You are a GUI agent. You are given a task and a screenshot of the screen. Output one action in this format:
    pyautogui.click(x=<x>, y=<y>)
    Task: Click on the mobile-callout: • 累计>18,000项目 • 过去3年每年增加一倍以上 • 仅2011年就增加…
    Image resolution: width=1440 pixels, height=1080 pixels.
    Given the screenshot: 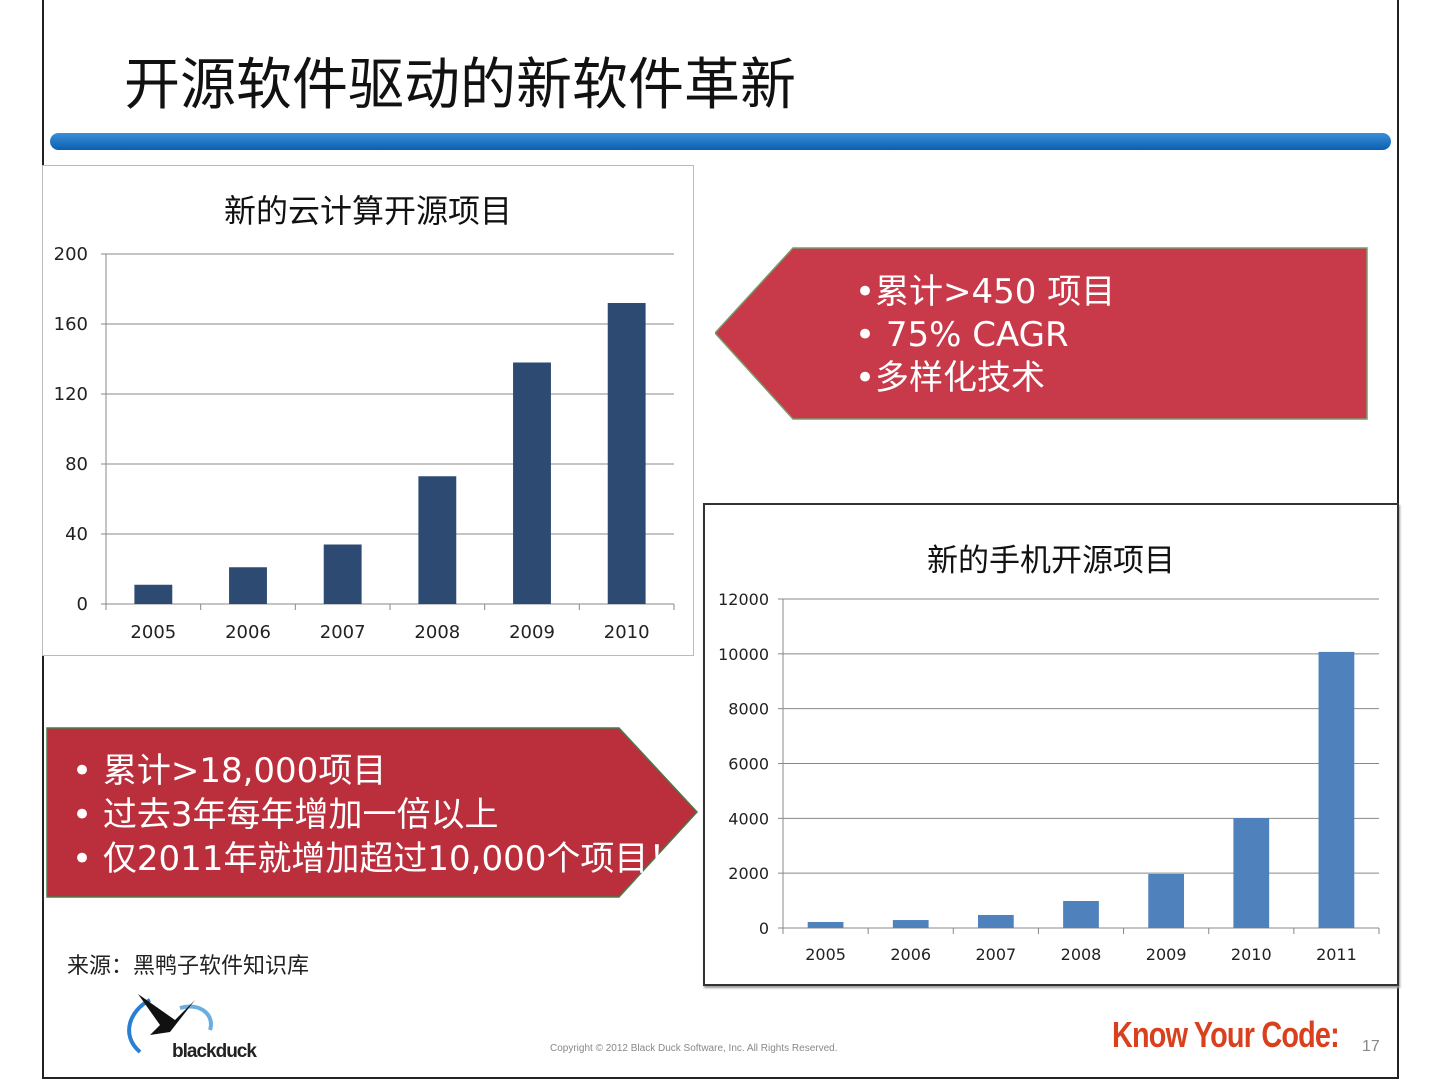 What is the action you would take?
    pyautogui.click(x=372, y=812)
    